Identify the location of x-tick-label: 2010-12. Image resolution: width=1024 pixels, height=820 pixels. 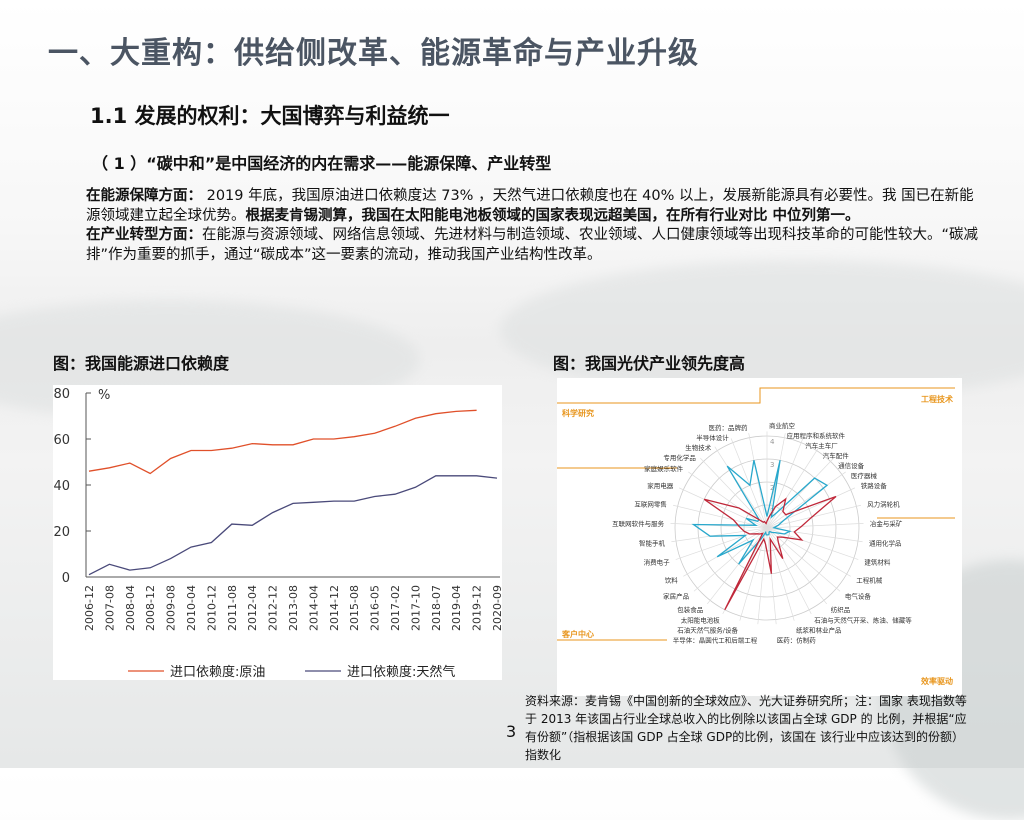
(211, 608).